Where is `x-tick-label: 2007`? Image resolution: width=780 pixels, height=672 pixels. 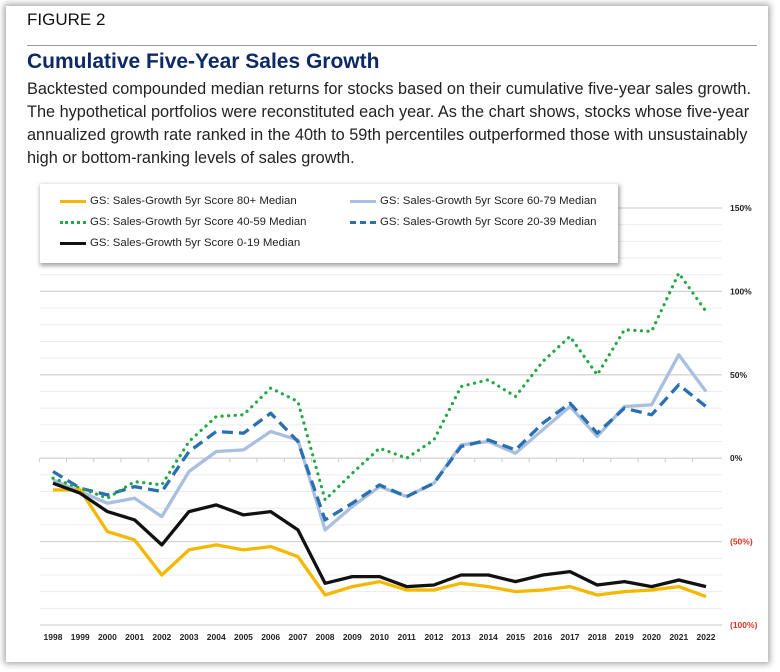
x-tick-label: 2007 is located at coordinates (297, 637).